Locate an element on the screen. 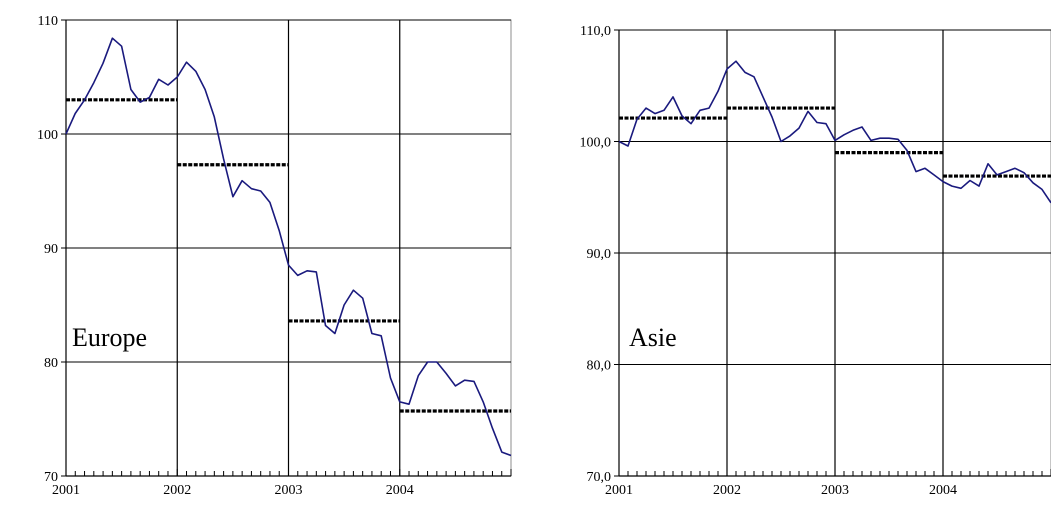  y-tick-label: 80 is located at coordinates (51, 363).